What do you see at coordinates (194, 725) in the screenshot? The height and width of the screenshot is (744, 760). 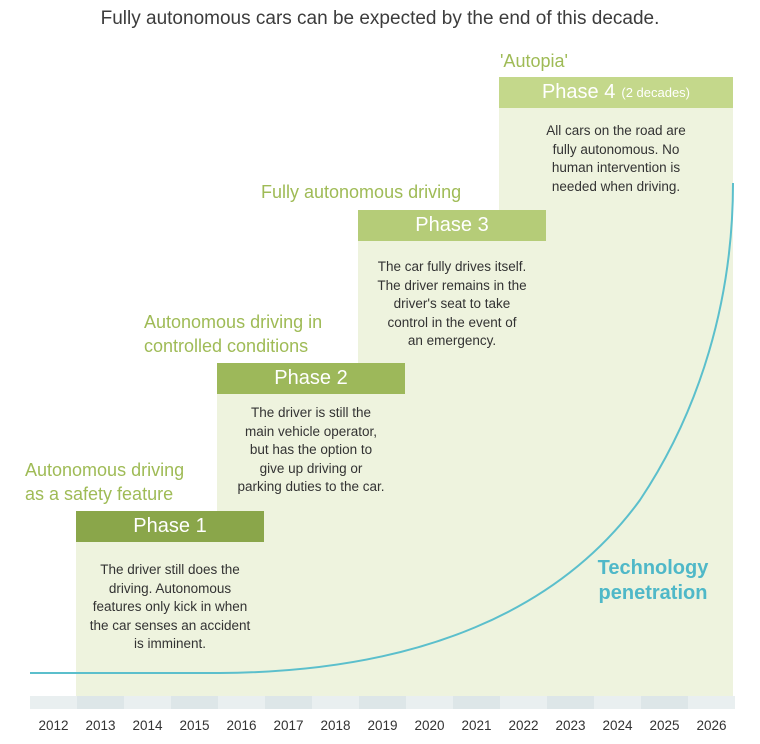 I see `year-label: 2015` at bounding box center [194, 725].